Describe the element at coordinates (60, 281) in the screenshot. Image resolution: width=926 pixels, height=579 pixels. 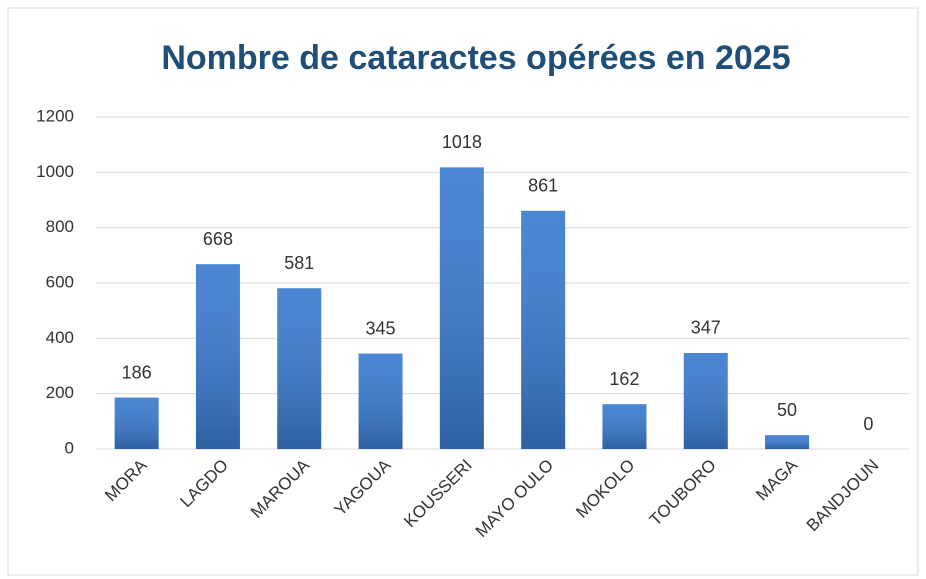
I see `y-tick-label: 600` at that location.